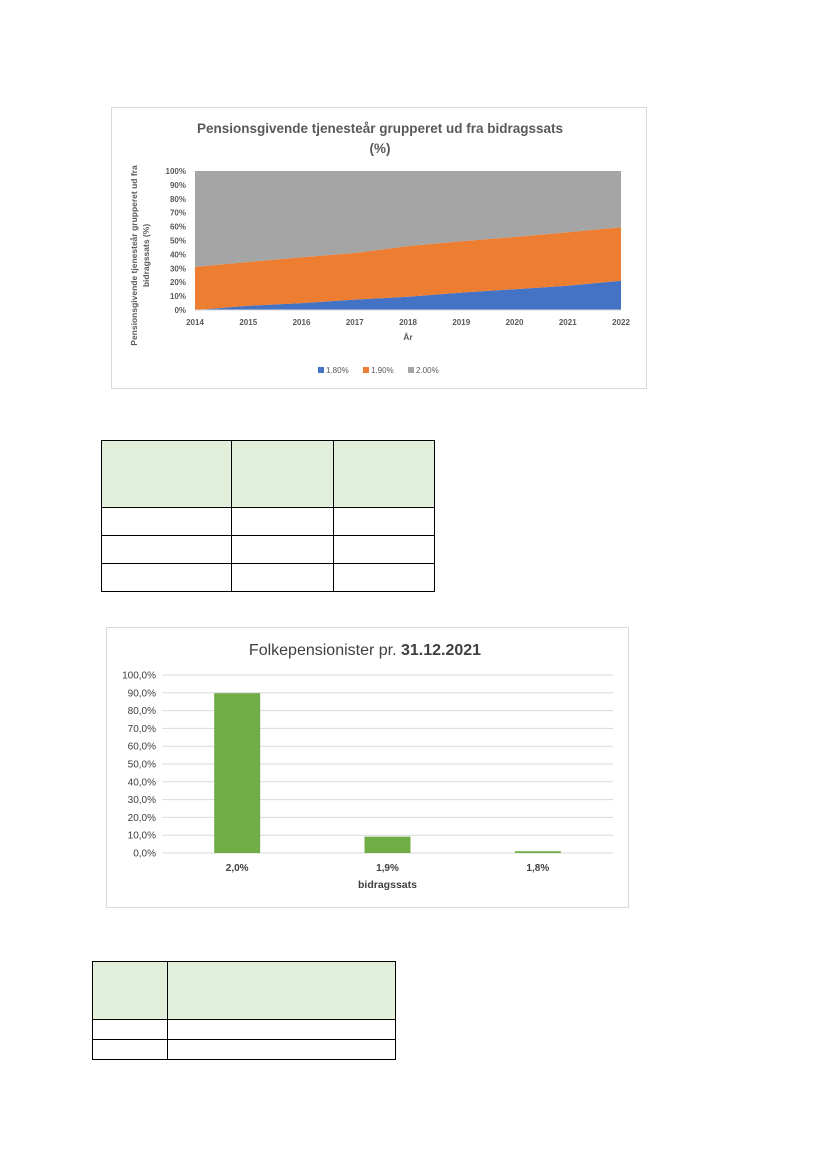  Describe the element at coordinates (142, 818) in the screenshot. I see `y-tick-label: 20,0%` at that location.